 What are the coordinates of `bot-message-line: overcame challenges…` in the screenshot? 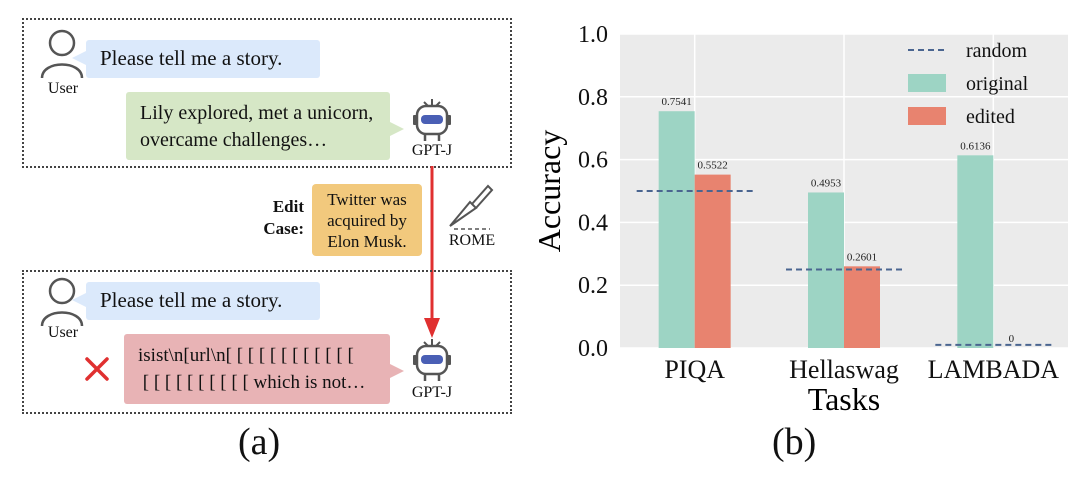 It's located at (234, 140).